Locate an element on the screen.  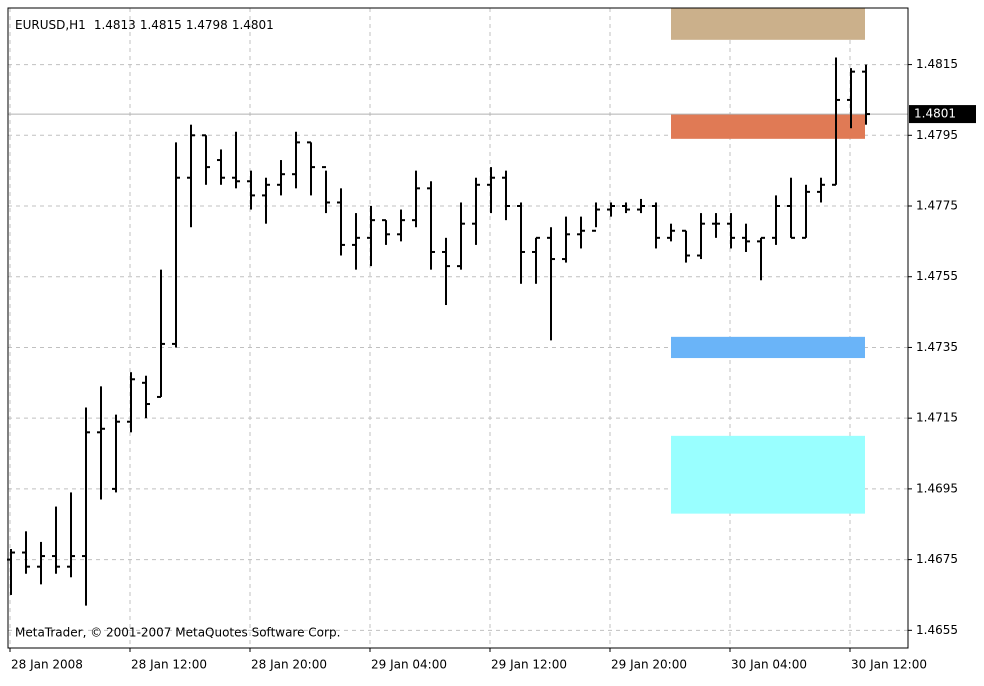
y-tick-label: 1.4655 is located at coordinates (937, 630).